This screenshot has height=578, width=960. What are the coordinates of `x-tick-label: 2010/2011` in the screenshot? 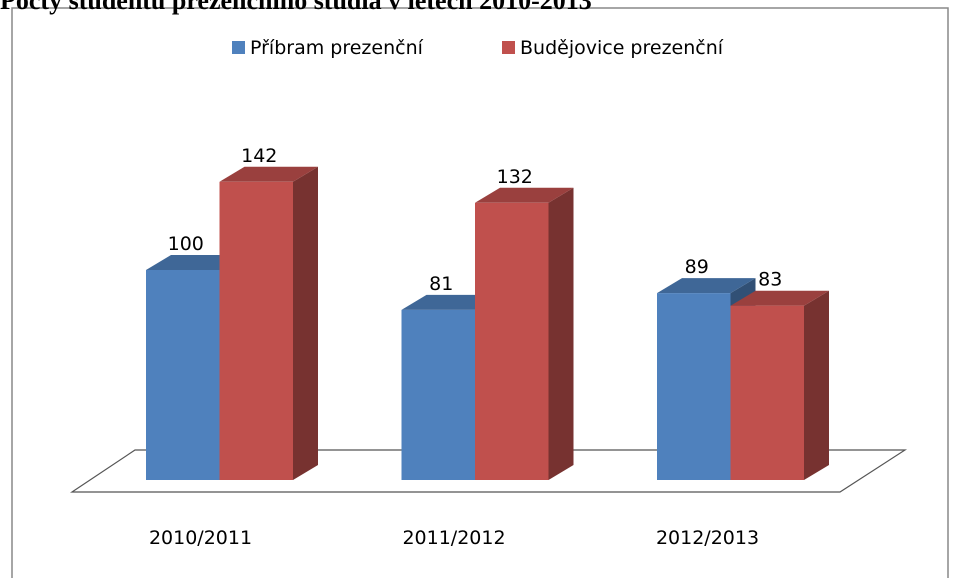 It's located at (200, 538).